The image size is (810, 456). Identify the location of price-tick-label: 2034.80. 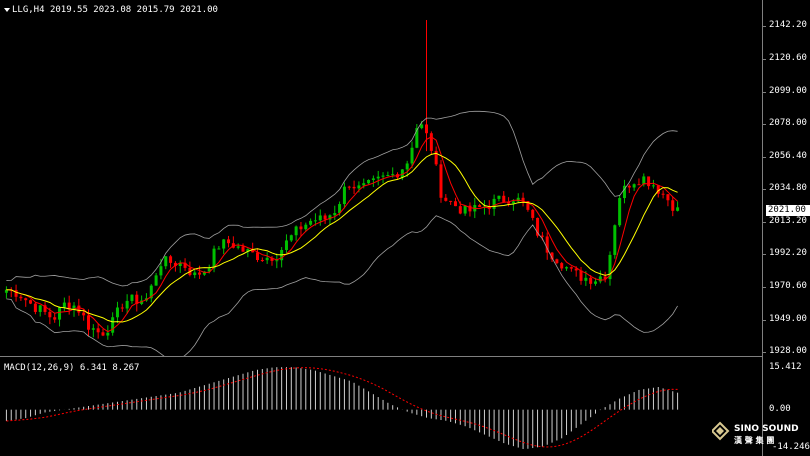
(788, 188).